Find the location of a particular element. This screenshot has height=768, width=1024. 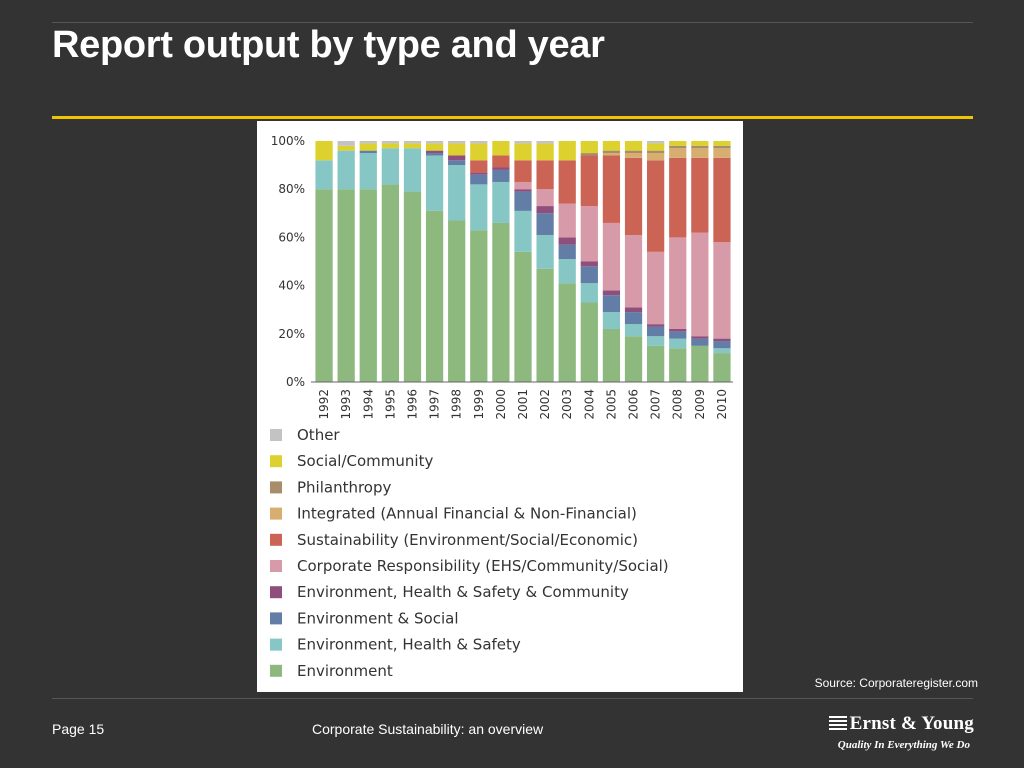

legend-label: Philanthropy is located at coordinates (344, 487).